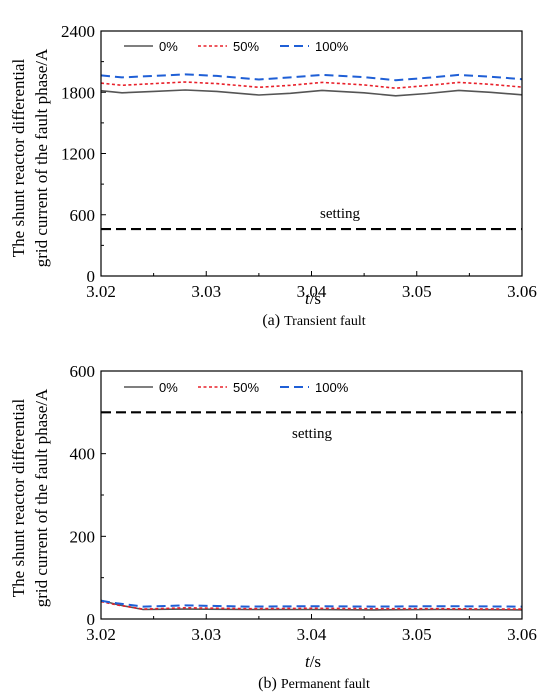 Image resolution: width=550 pixels, height=695 pixels. Describe the element at coordinates (271, 320) in the screenshot. I see `caption-prefix: (a)` at that location.